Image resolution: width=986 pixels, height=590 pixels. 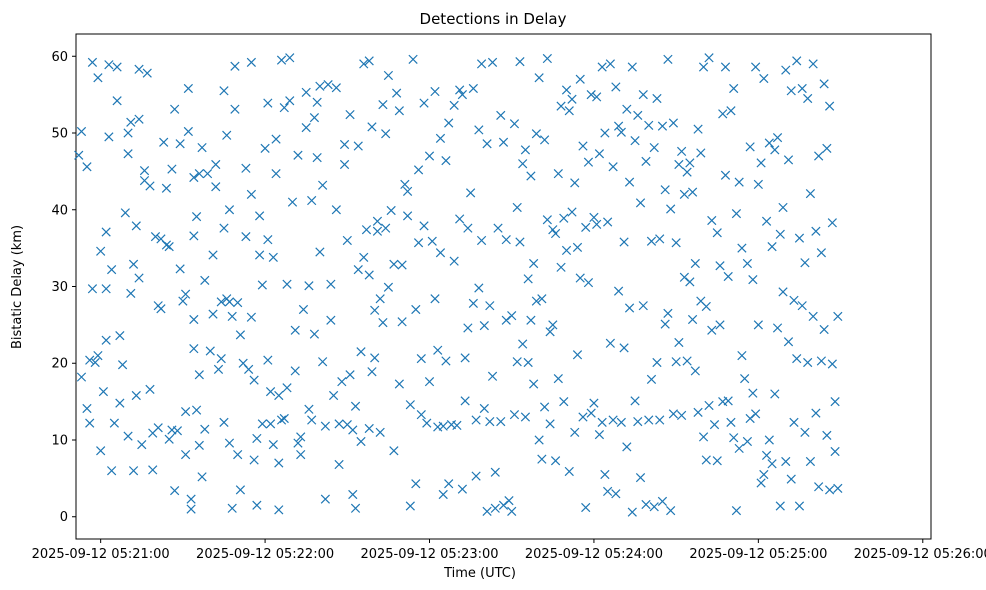 What do you see at coordinates (493, 19) in the screenshot?
I see `chart-title: Detections in Delay` at bounding box center [493, 19].